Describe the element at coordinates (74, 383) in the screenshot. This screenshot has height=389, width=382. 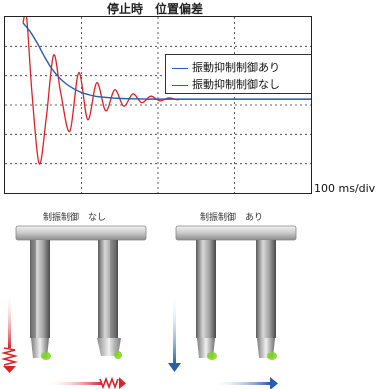
I see `vibration-arrow-horizontal-shaft` at that location.